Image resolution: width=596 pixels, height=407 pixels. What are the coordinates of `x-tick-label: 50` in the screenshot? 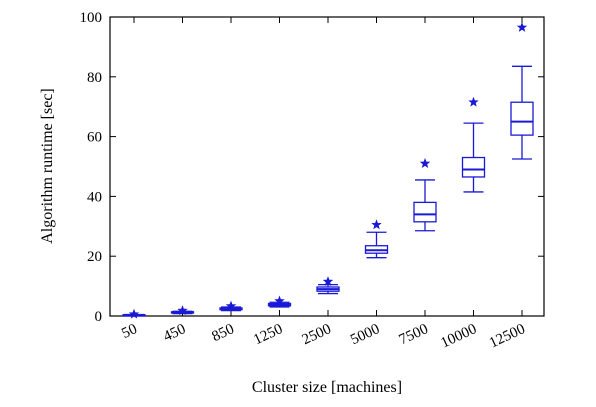 It's located at (129, 331).